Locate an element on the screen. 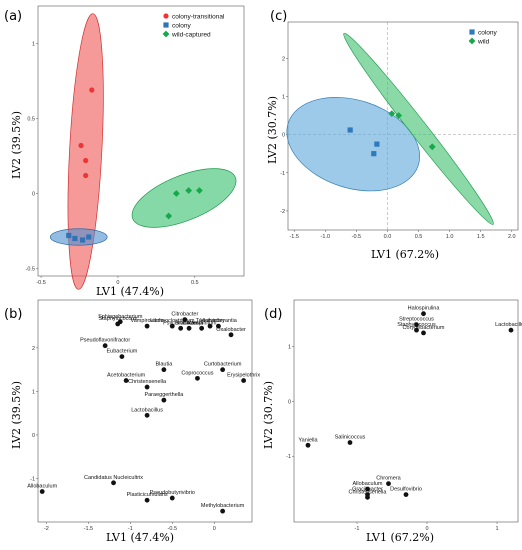 The width and height of the screenshot is (522, 550). loading-label: Plasticicumulans is located at coordinates (147, 495).